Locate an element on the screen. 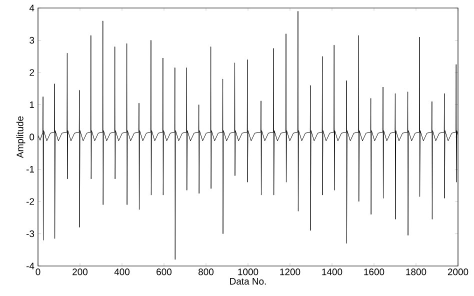 This screenshot has height=296, width=474. x-tick-label: 1800 is located at coordinates (416, 272).